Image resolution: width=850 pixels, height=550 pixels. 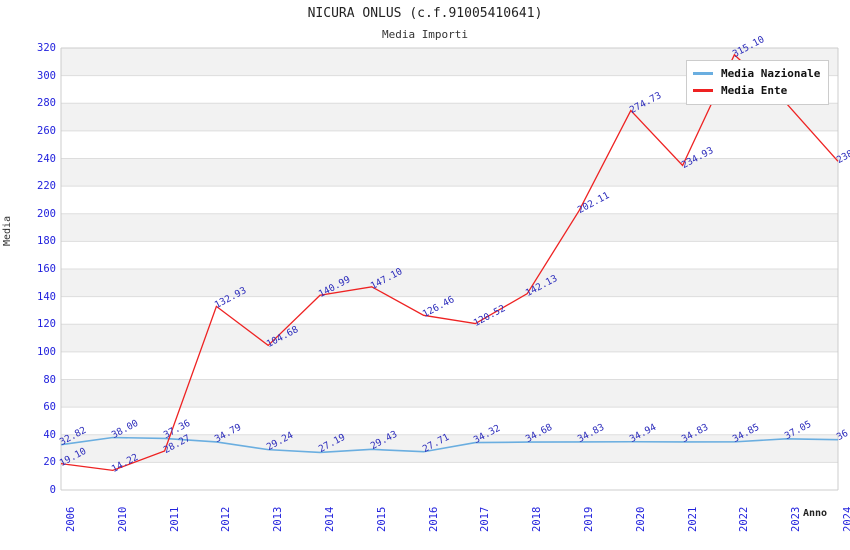 I want to click on x-tick-label: 2018, so click(x=537, y=519).